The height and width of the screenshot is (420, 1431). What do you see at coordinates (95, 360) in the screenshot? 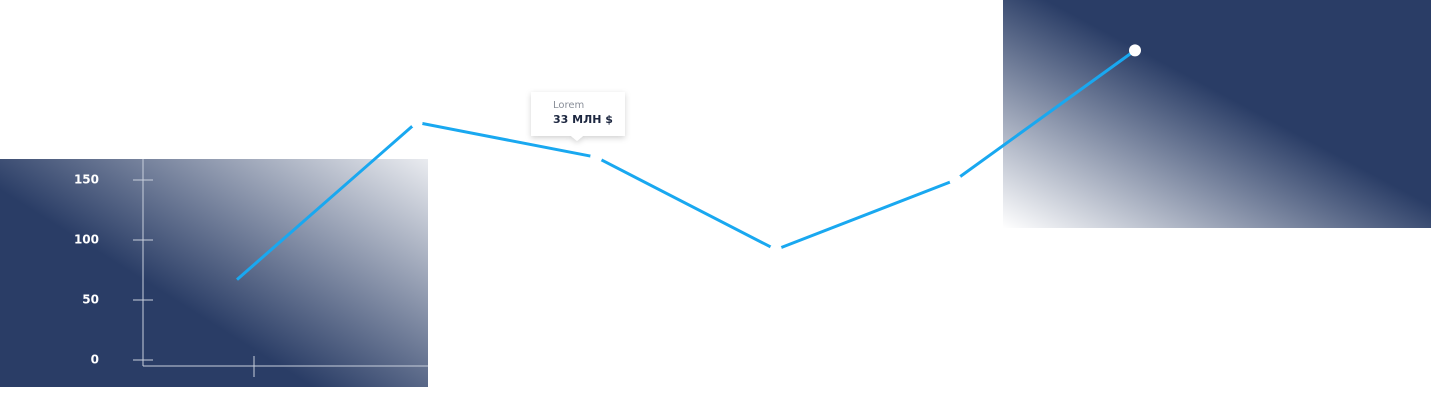
I see `y-tick-label: 0` at bounding box center [95, 360].